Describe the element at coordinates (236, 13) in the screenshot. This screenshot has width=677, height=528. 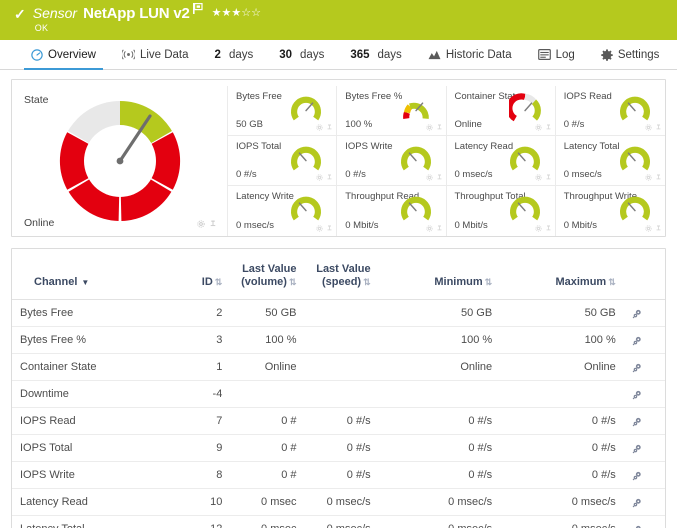
I see `priority-stars: ★★★☆☆` at that location.